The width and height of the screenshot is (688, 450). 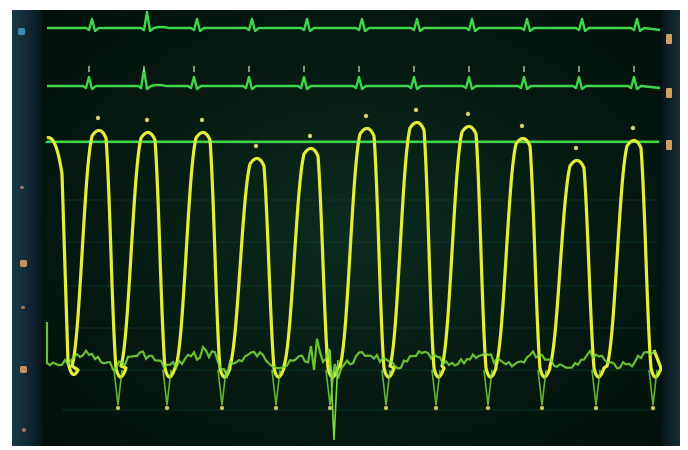 What do you see at coordinates (671, 228) in the screenshot?
I see `right-bezel` at bounding box center [671, 228].